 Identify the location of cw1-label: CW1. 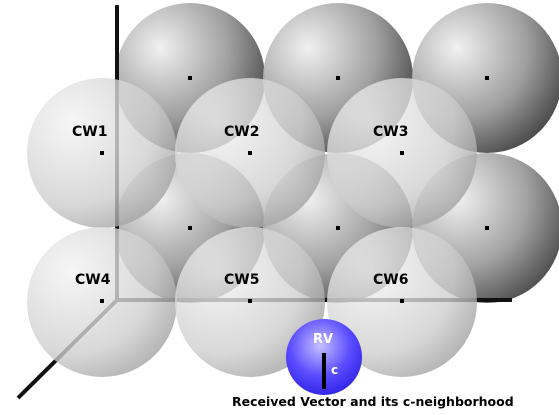
(89, 132).